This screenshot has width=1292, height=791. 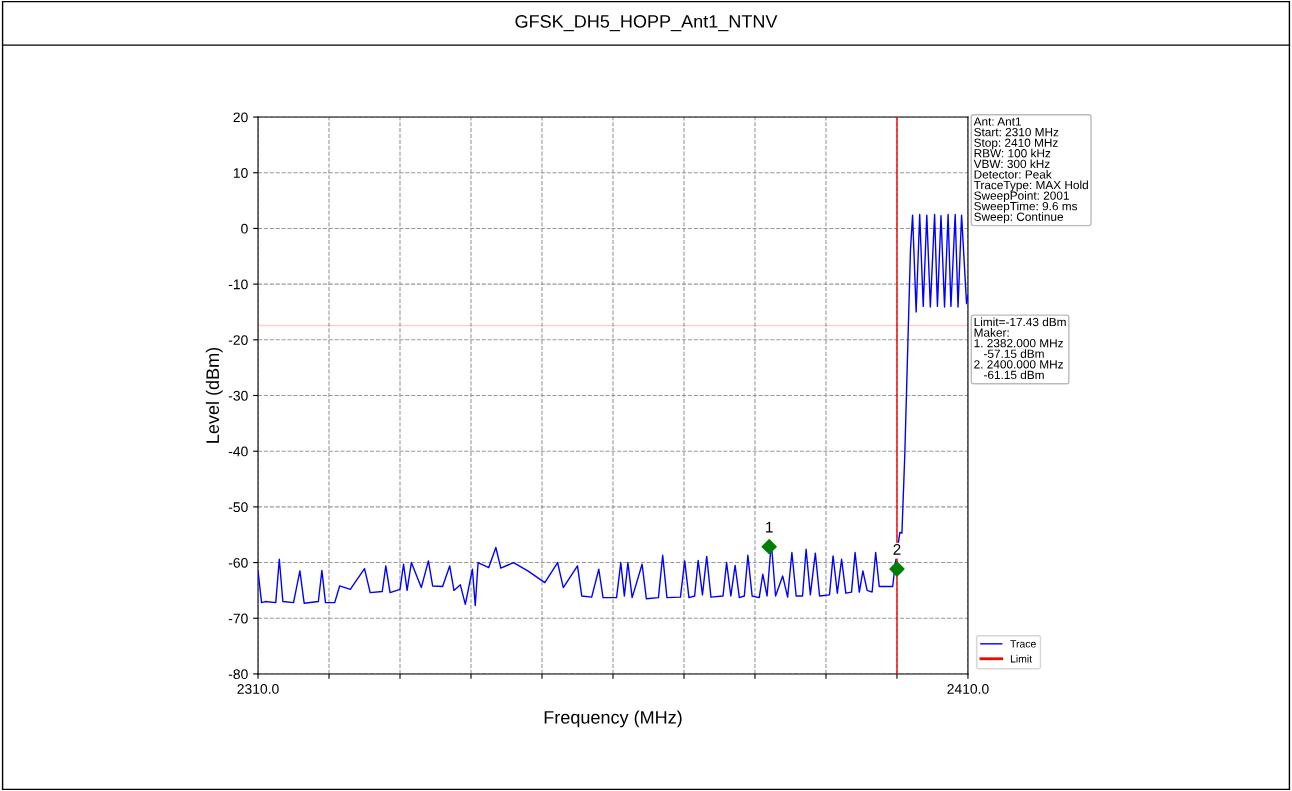 I want to click on annotation: 2, so click(x=897, y=549).